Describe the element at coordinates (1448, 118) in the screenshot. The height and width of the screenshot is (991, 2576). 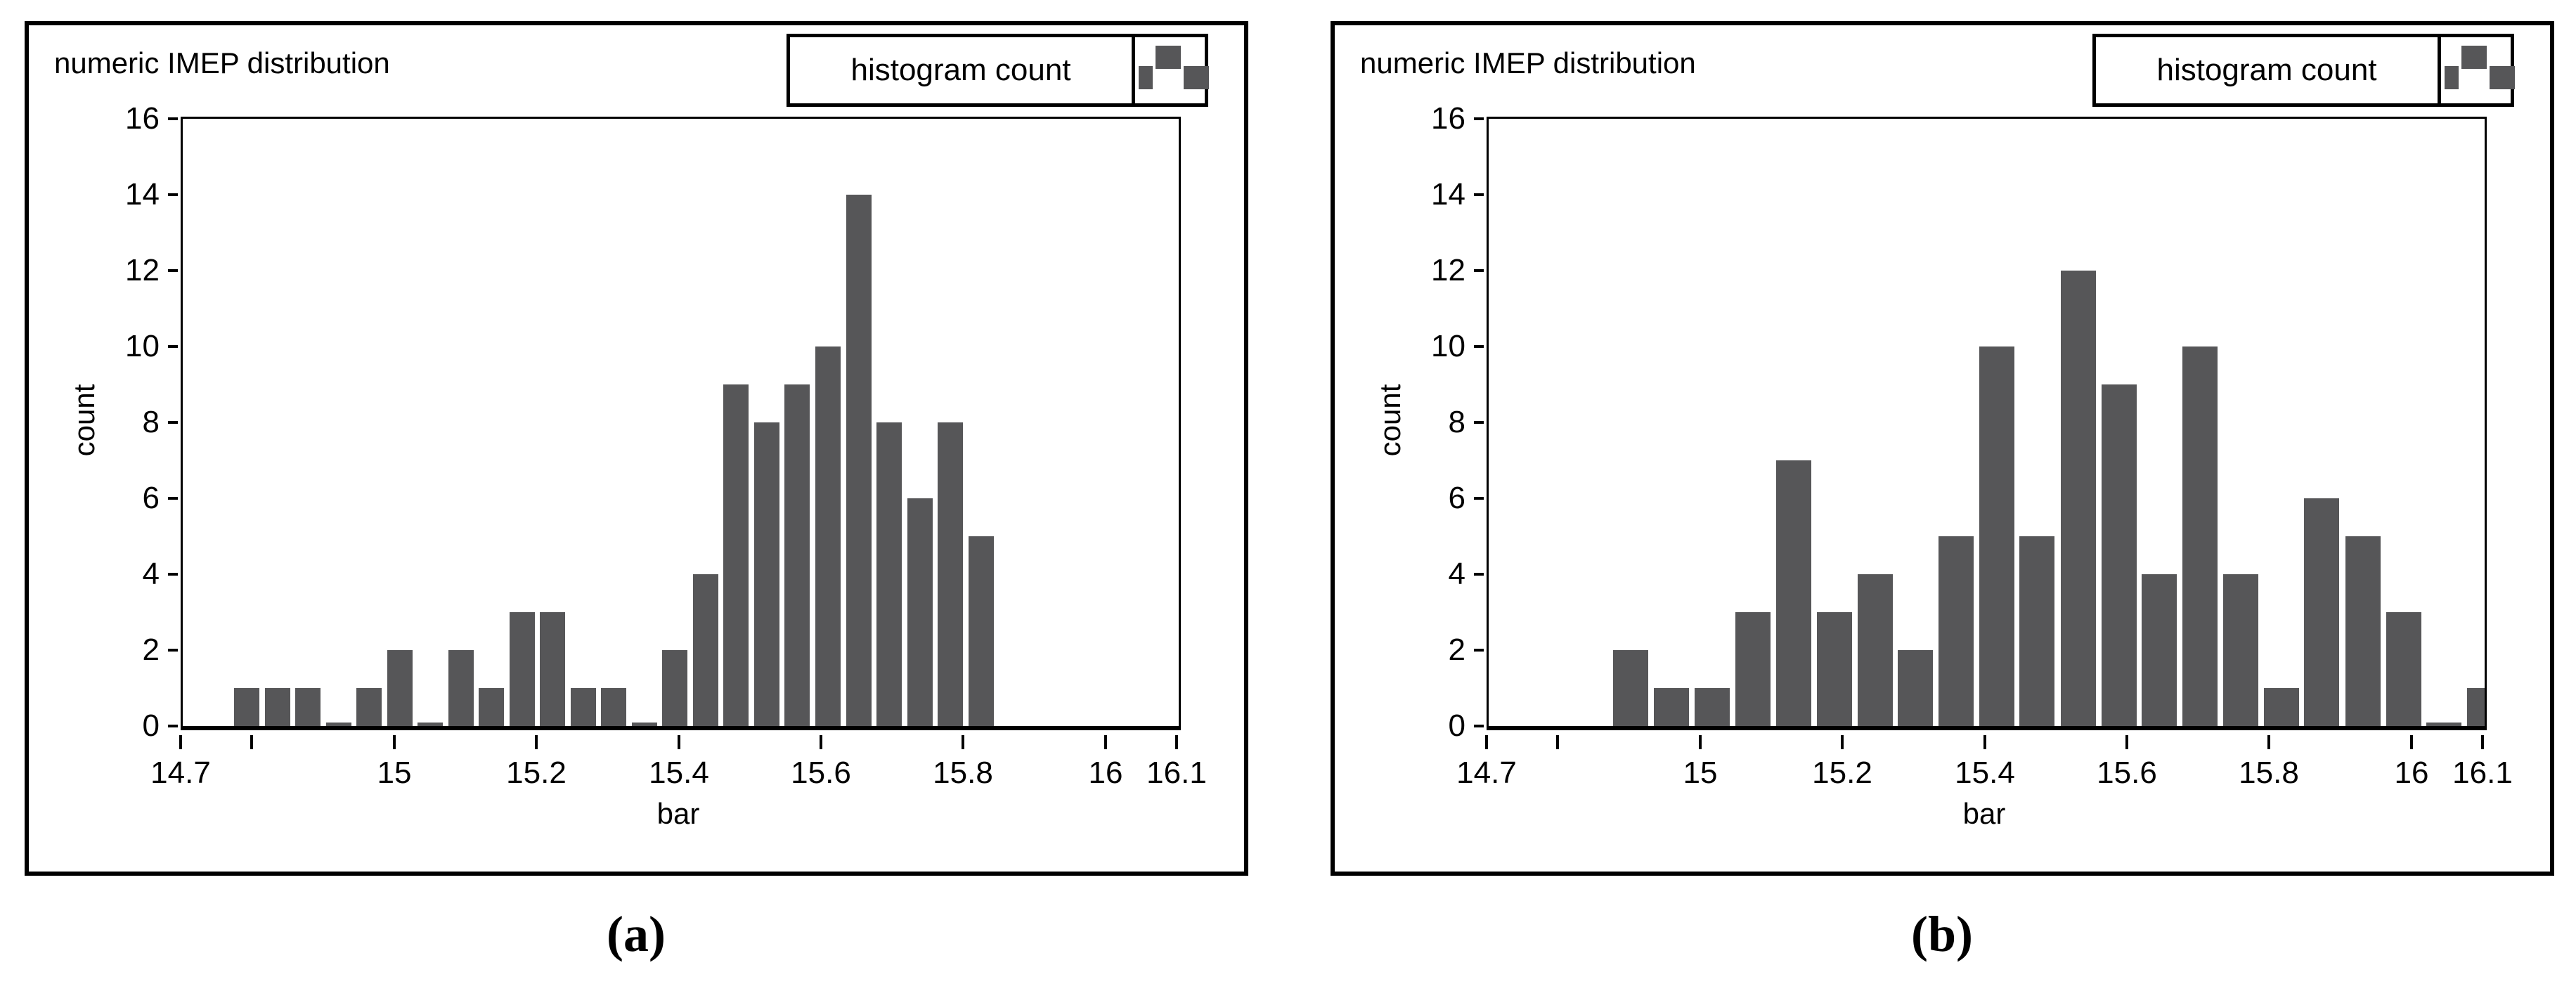
I see `y-tick-label: 16` at that location.